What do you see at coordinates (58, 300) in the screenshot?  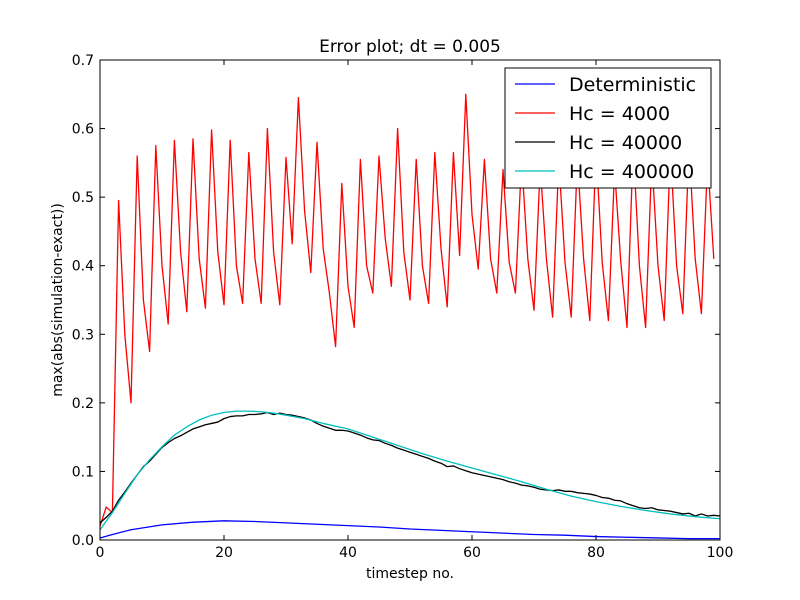 I see `y-axis-label: max(abs(simulation-exact))` at bounding box center [58, 300].